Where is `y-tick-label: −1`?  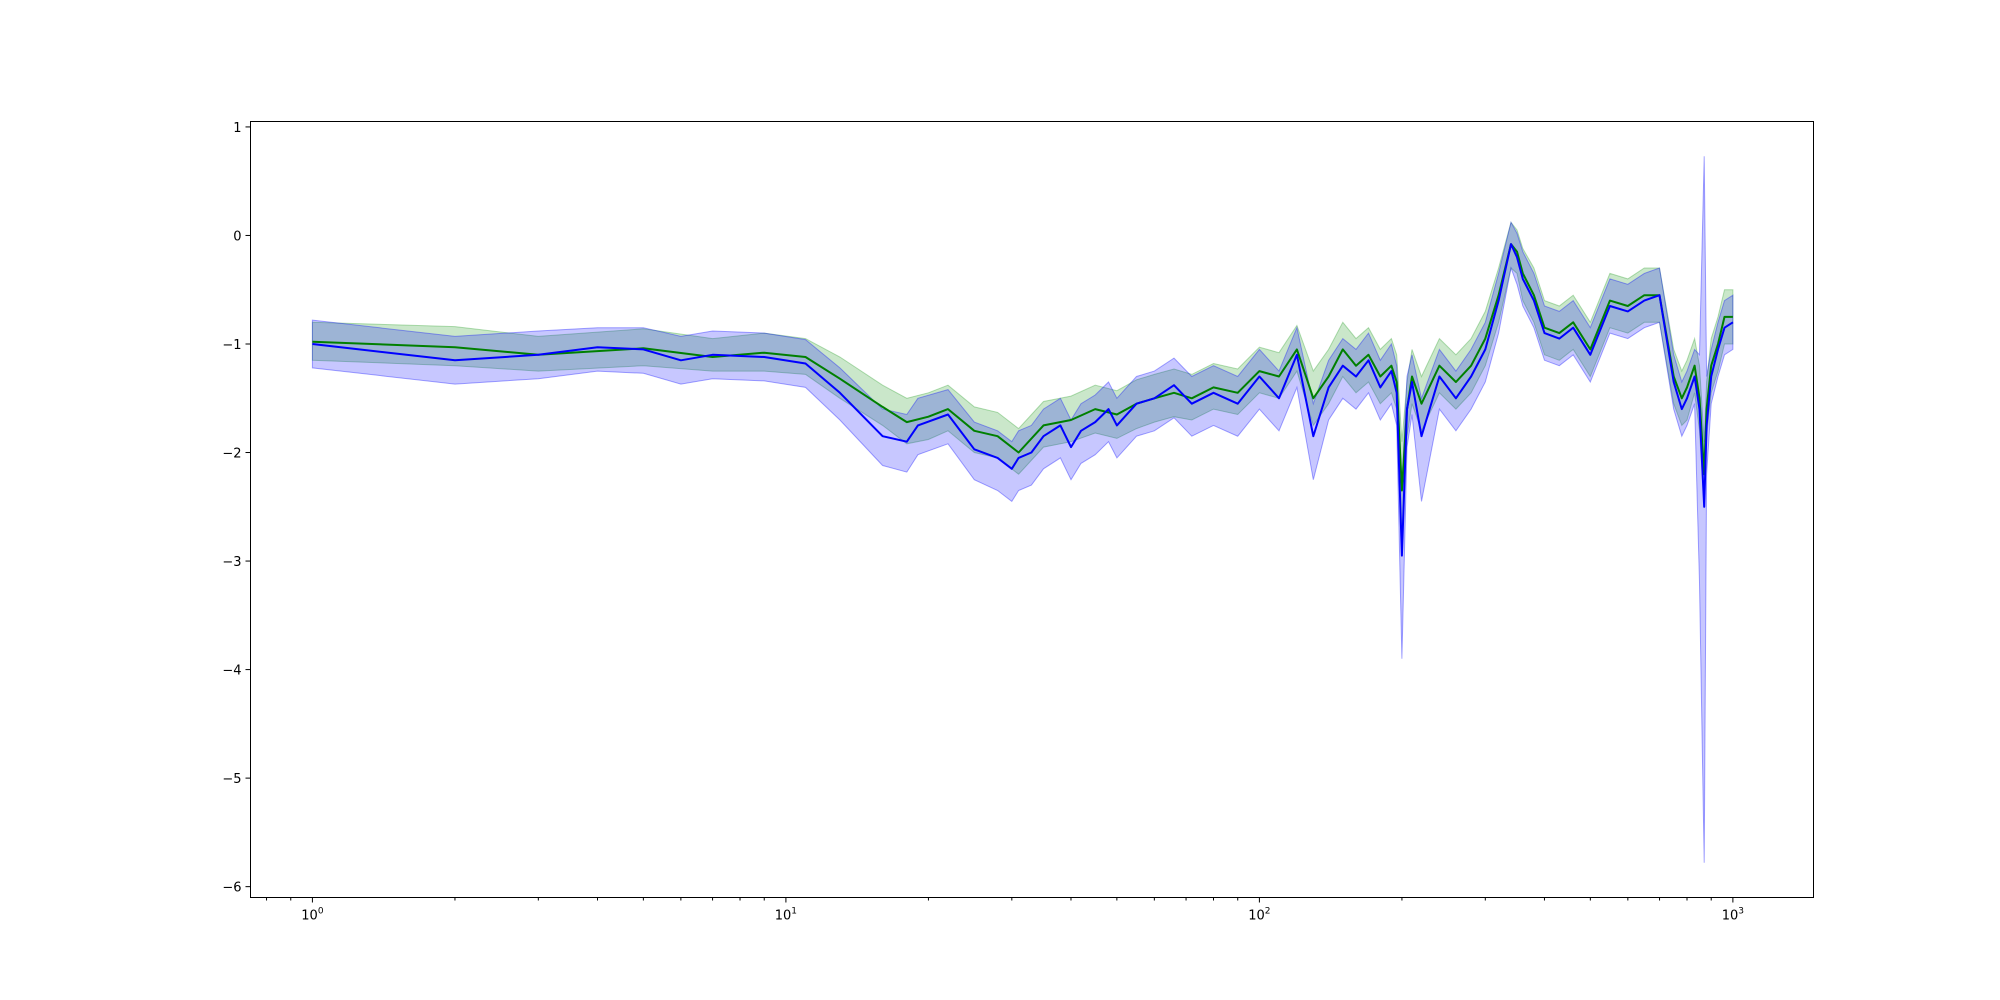 y-tick-label: −1 is located at coordinates (231, 345).